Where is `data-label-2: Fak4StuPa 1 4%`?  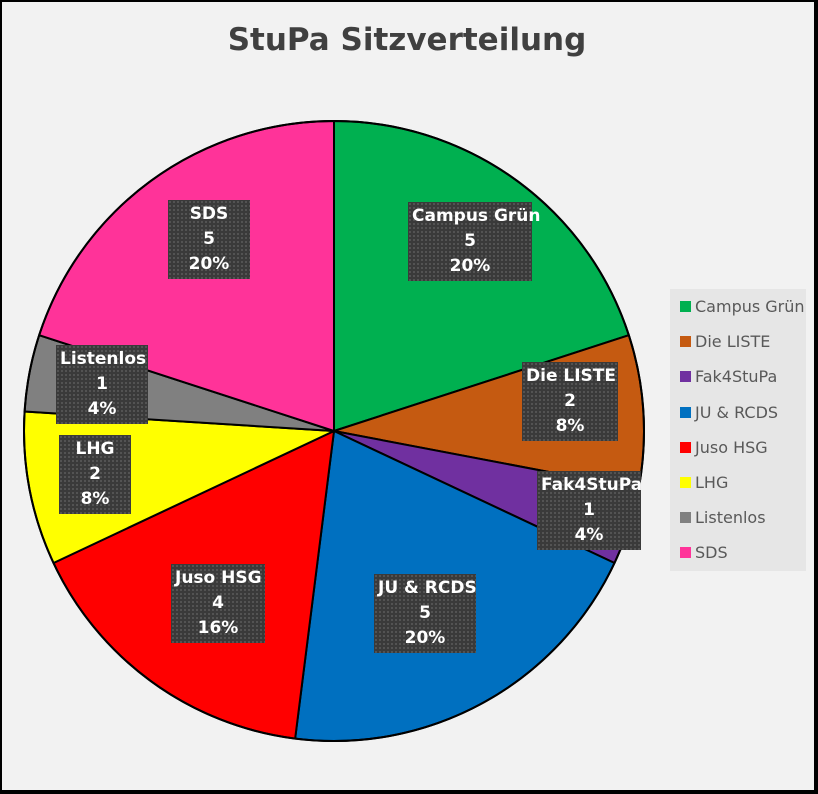 data-label-2: Fak4StuPa 1 4% is located at coordinates (590, 510).